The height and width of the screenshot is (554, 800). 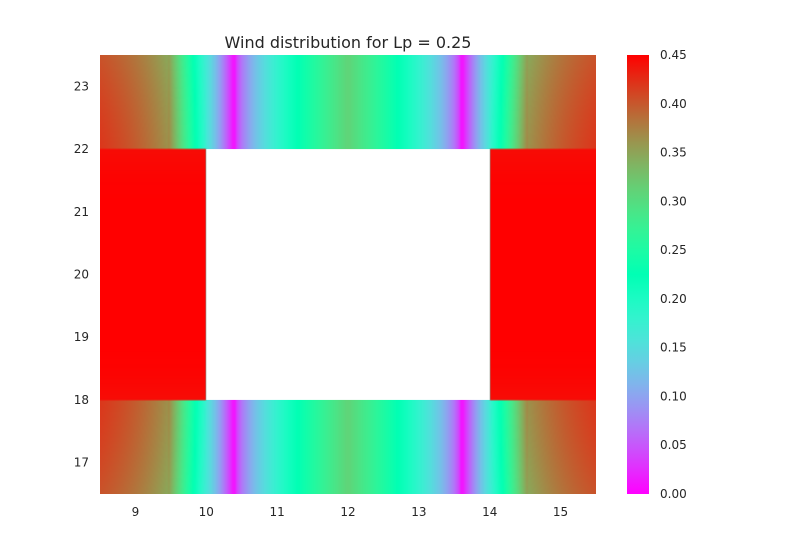 I want to click on colorbar-tick-label: 0.05, so click(x=673, y=445).